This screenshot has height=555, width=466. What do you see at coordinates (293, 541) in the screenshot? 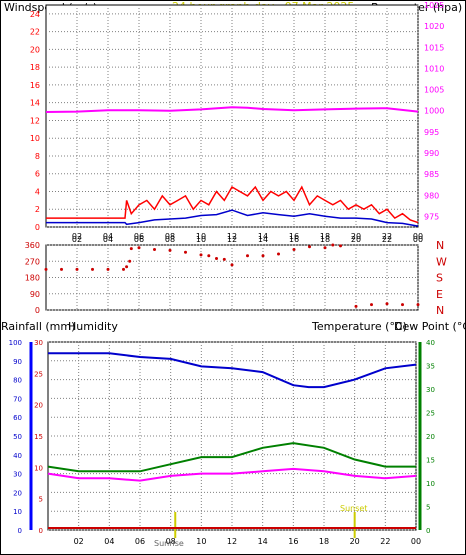
I see `temp-x-tick: 16` at bounding box center [293, 541].